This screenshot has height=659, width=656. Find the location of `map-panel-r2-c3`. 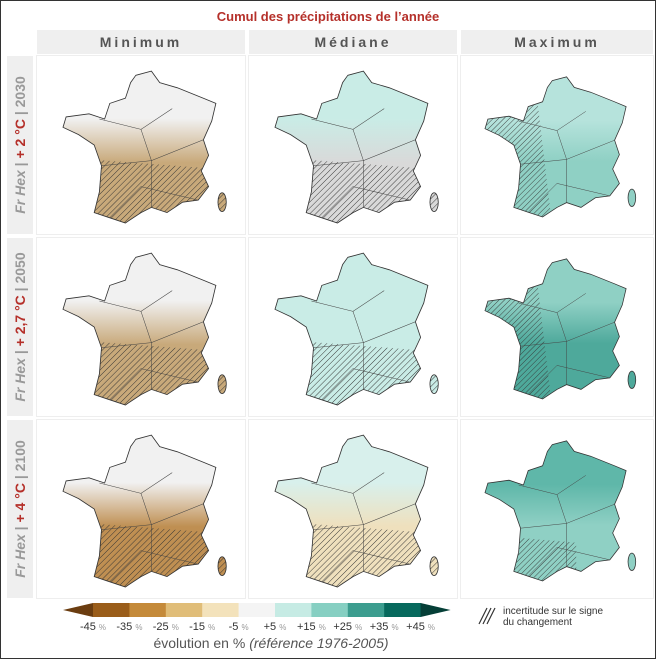

map-panel-r2-c3 is located at coordinates (557, 327).